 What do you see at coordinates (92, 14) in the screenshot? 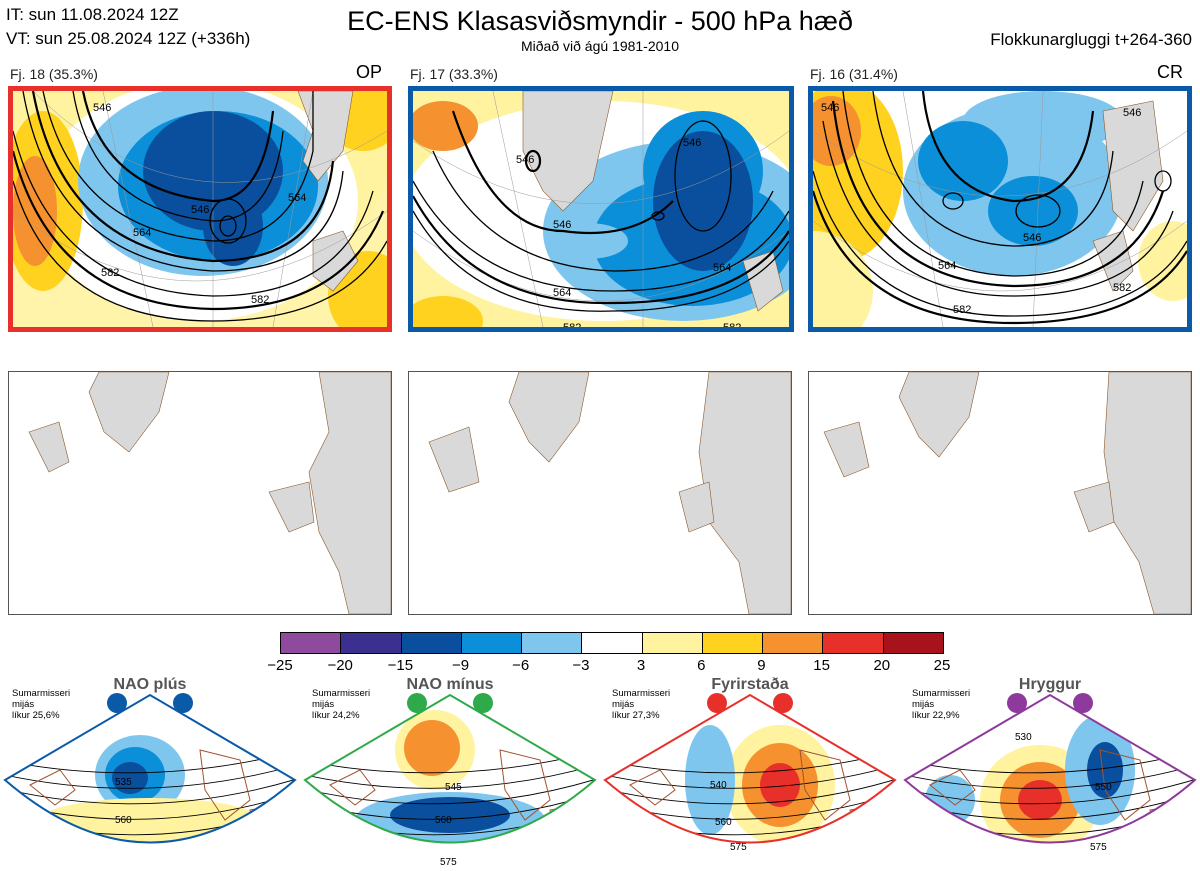
I see `initial-time: IT: sun 11.08.2024 12Z` at bounding box center [92, 14].